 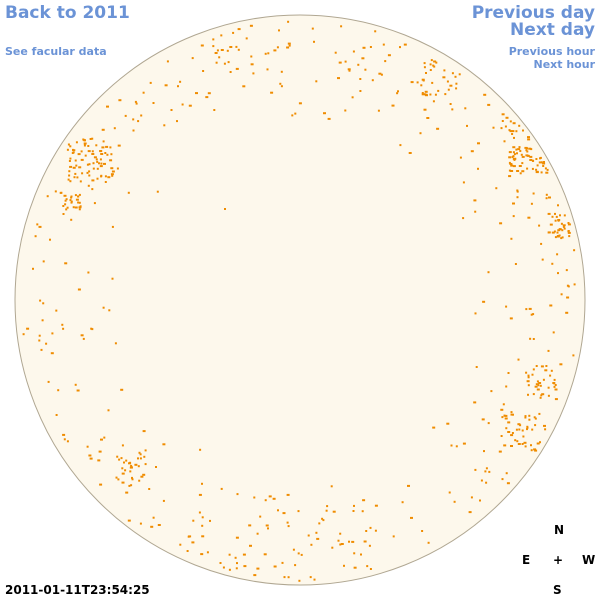 I want to click on previous-hour-link: Previous hour, so click(x=551, y=51).